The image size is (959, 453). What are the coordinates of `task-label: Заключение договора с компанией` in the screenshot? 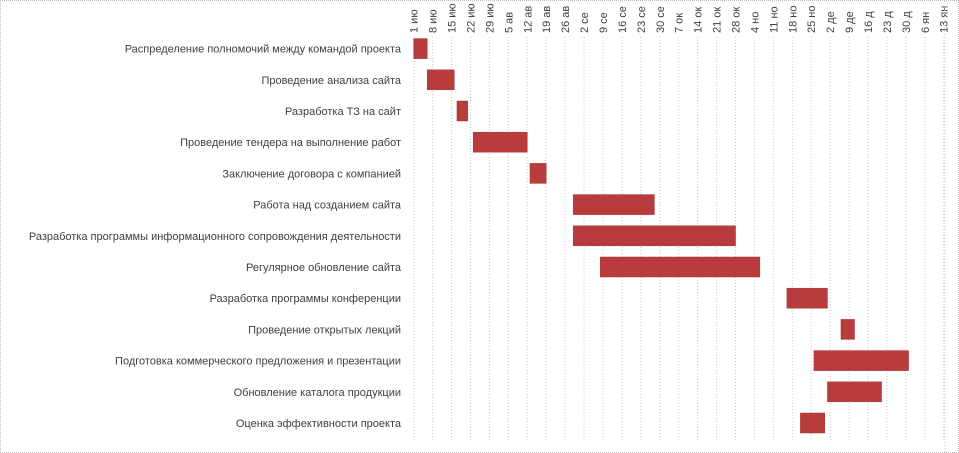 It's located at (311, 174).